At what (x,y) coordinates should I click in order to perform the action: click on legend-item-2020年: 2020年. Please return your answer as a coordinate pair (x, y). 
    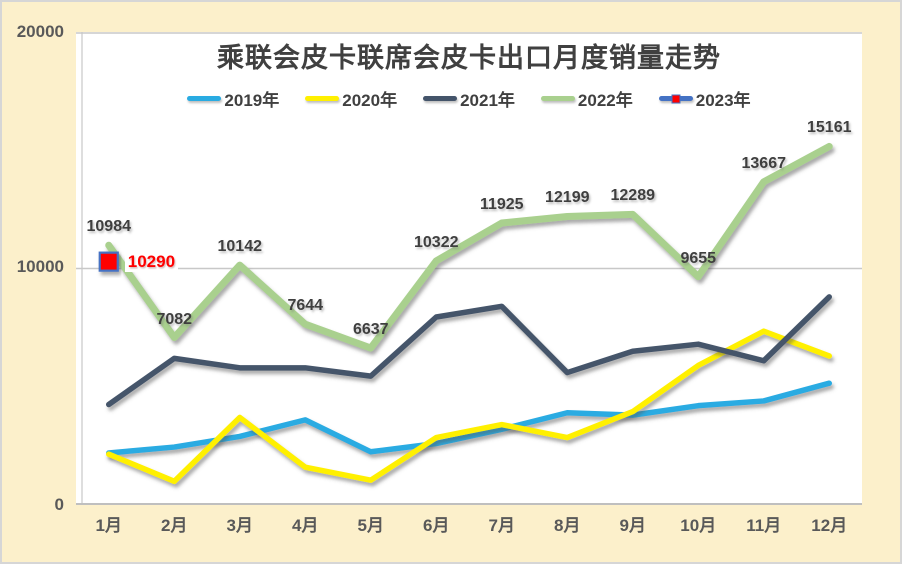
    Looking at the image, I should click on (351, 98).